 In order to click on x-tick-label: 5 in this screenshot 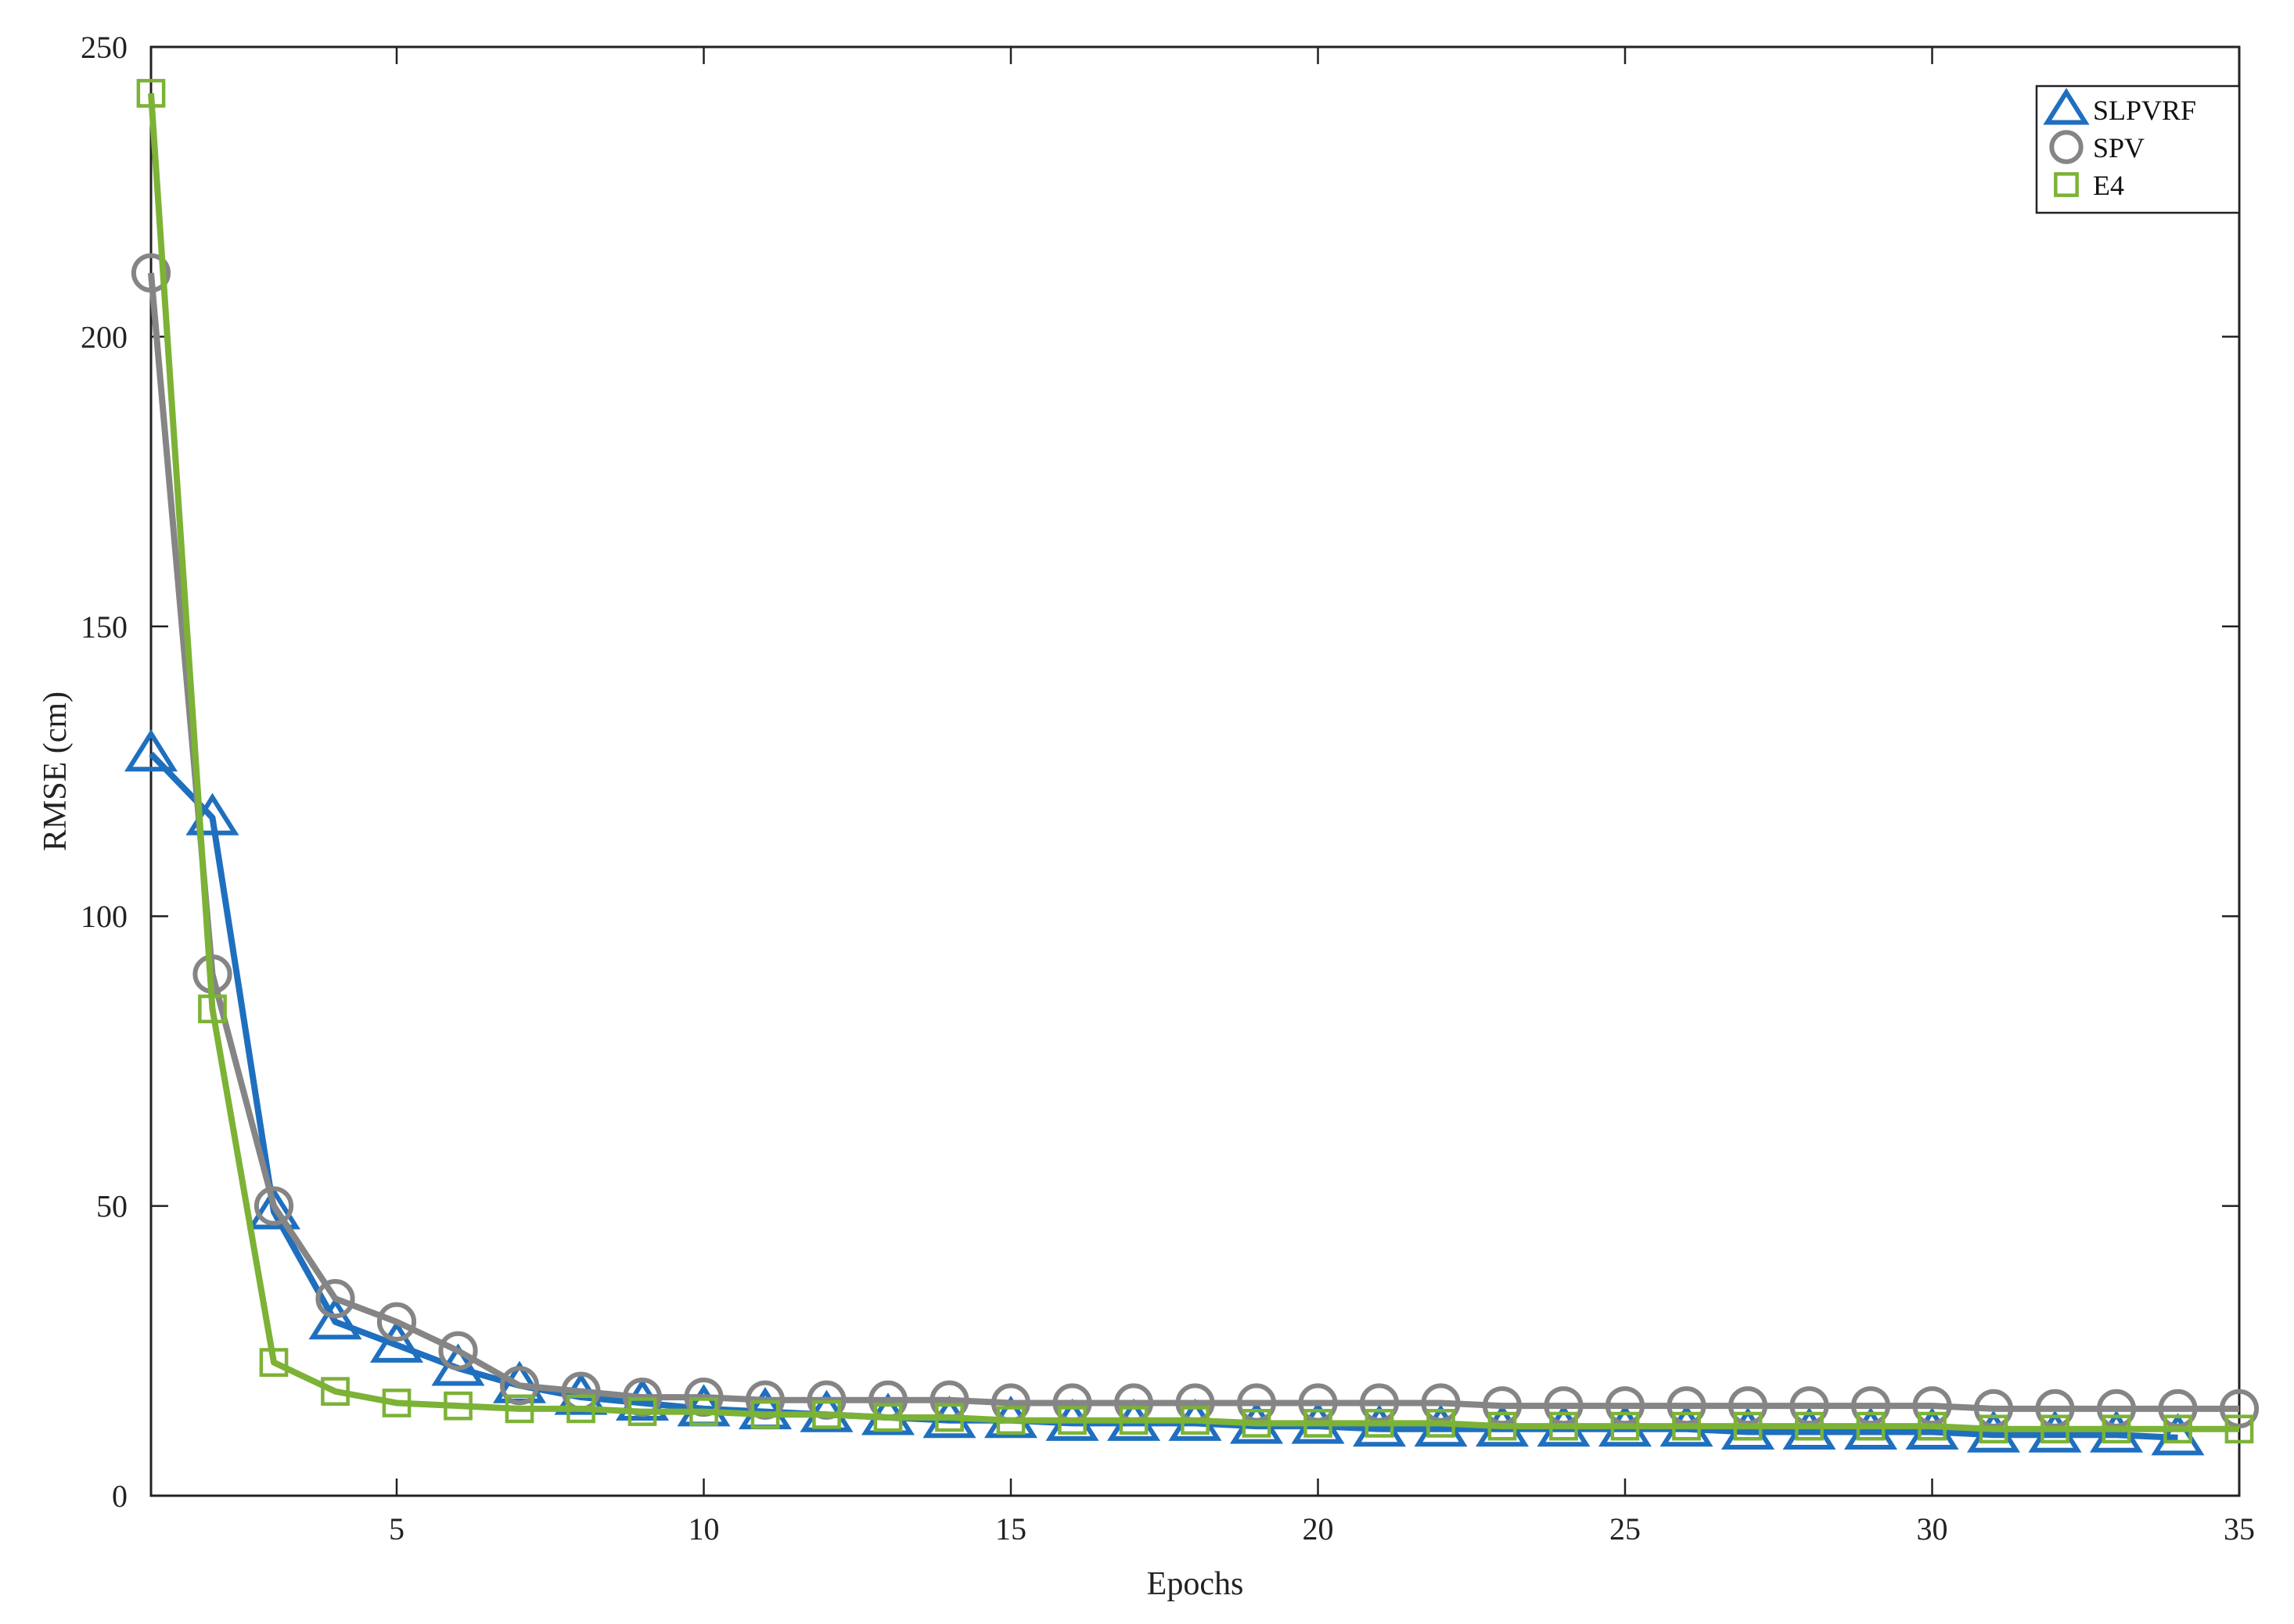, I will do `click(397, 1529)`.